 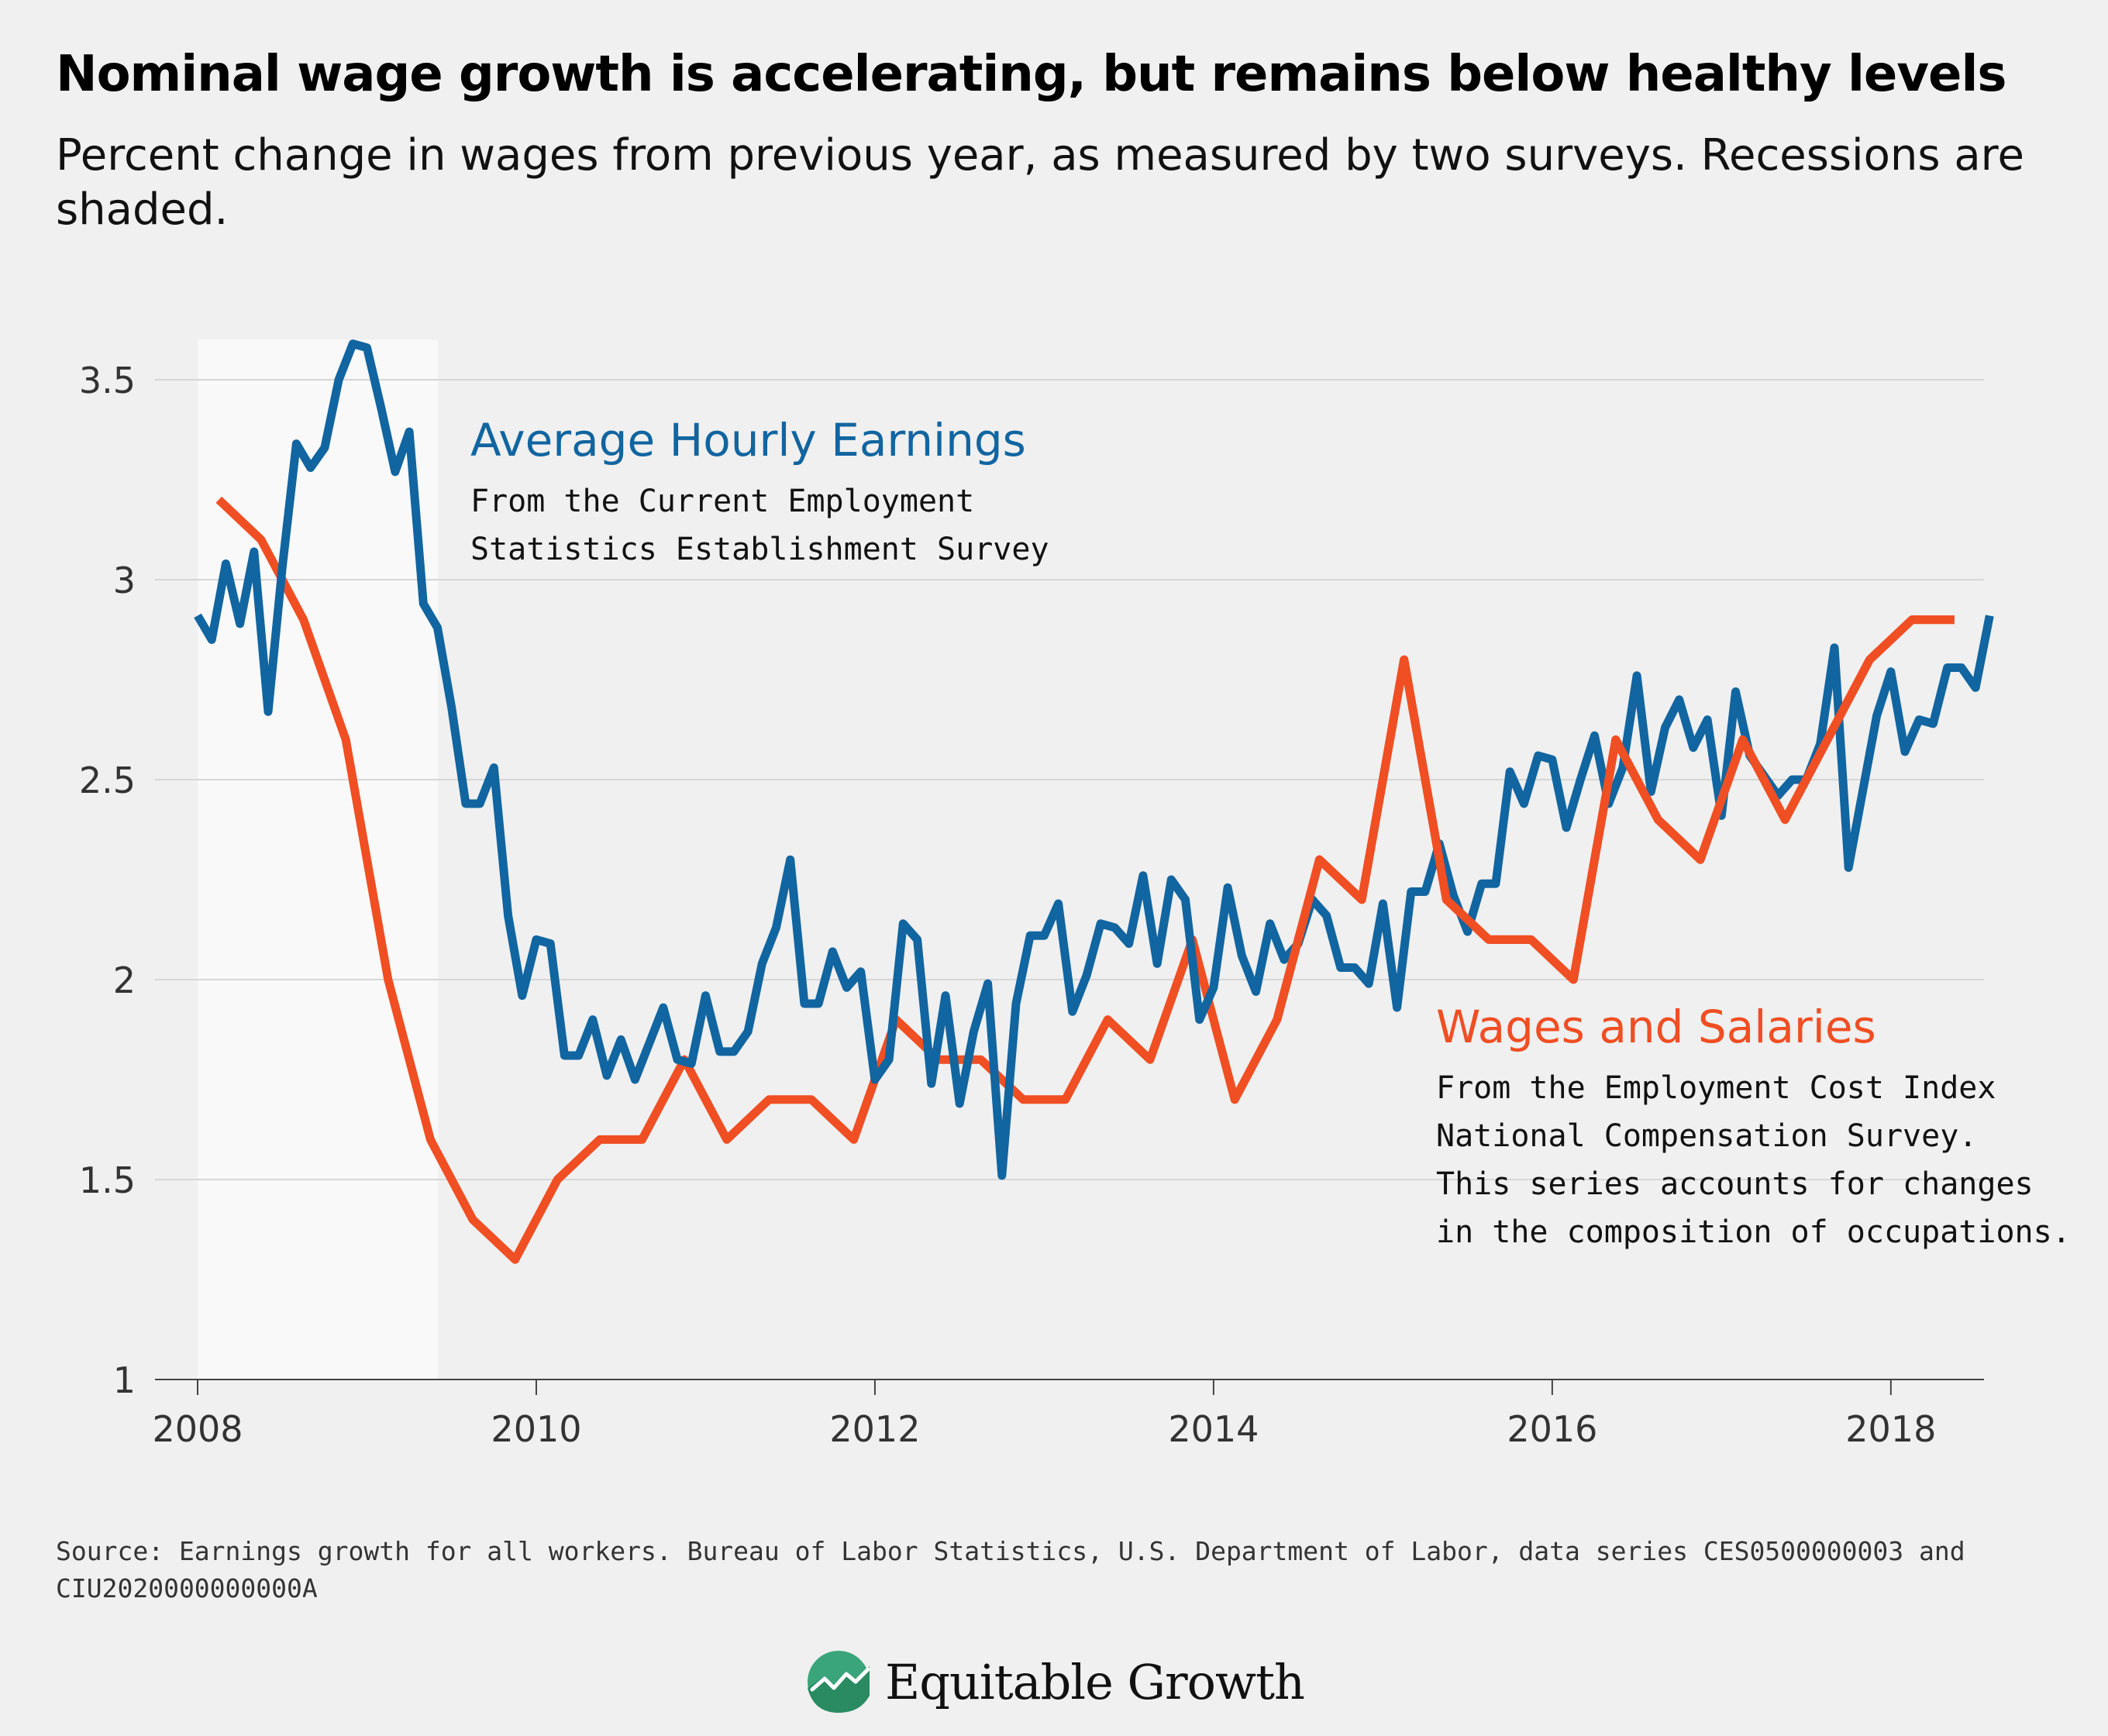 I want to click on y-tick-label: 3, so click(x=124, y=580).